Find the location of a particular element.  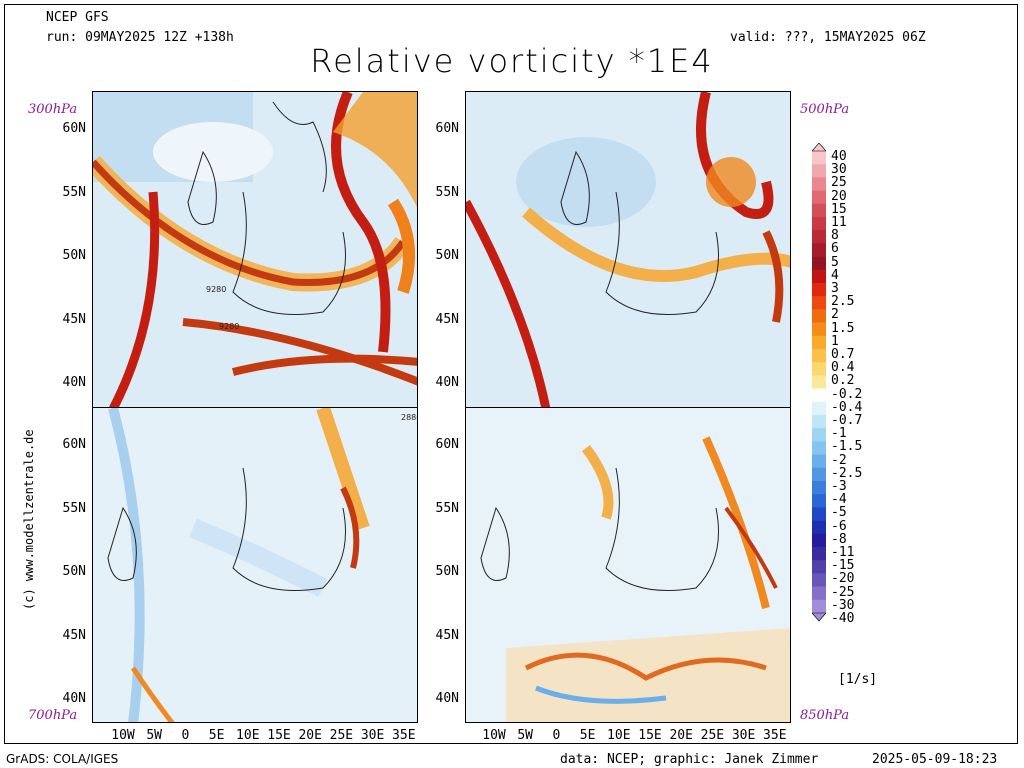

colorbar-label: -6 is located at coordinates (839, 526).